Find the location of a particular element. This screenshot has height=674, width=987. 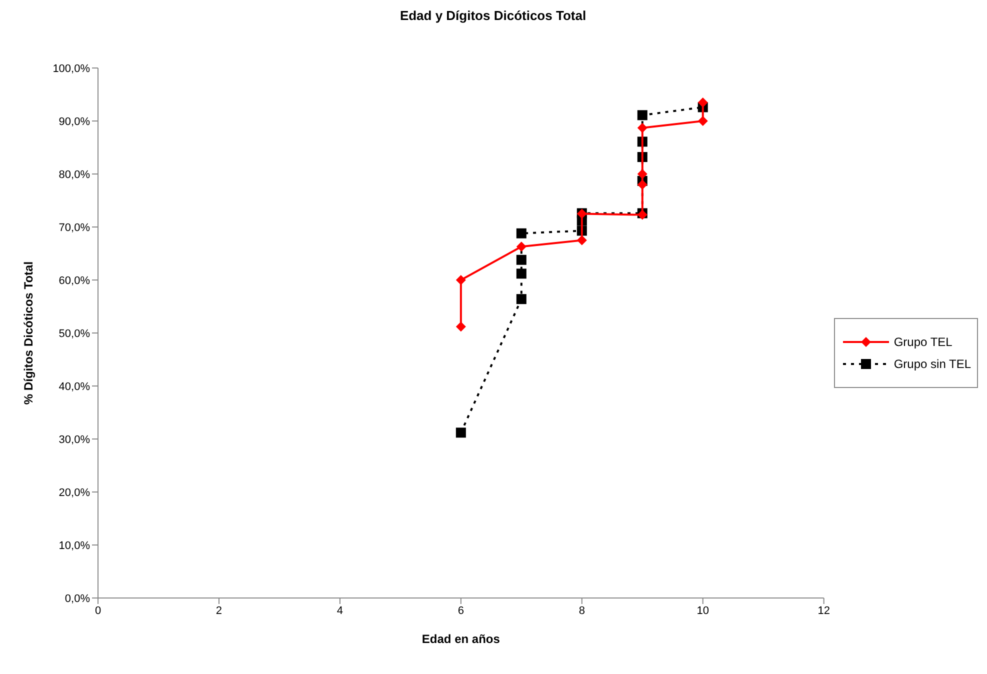

x-tick-label: 6 is located at coordinates (461, 610).